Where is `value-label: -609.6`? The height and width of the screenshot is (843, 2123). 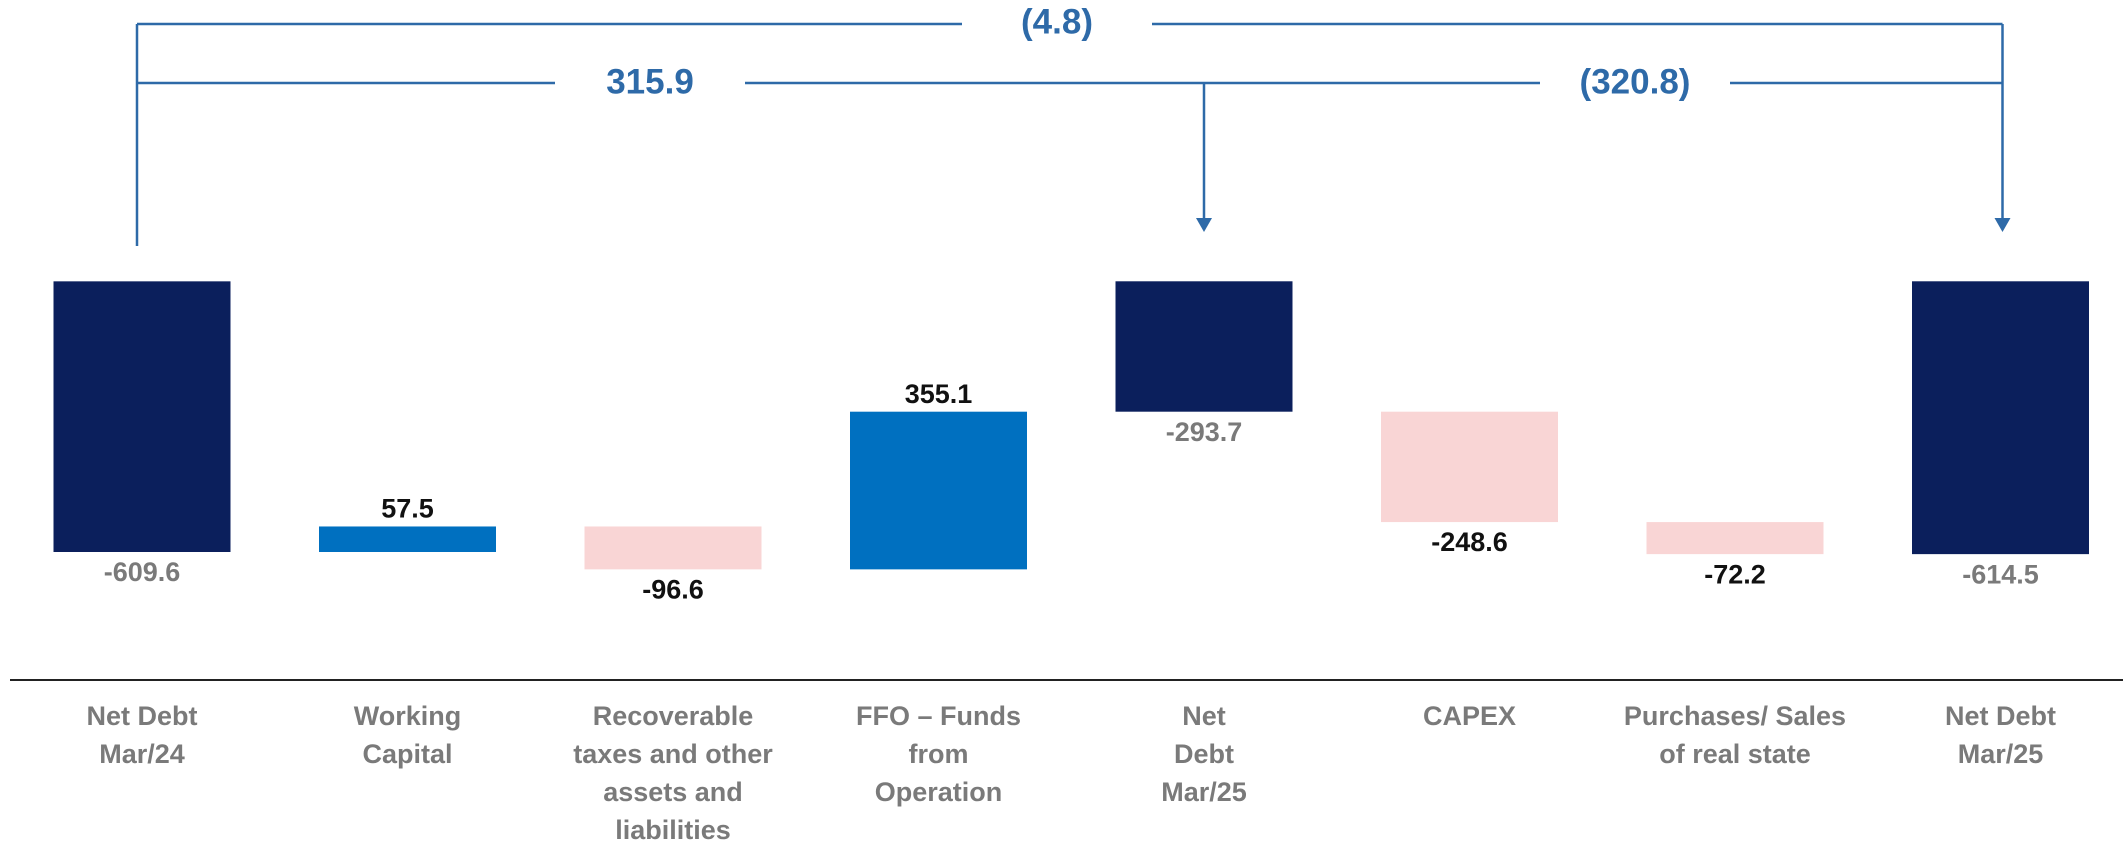
value-label: -609.6 is located at coordinates (142, 572).